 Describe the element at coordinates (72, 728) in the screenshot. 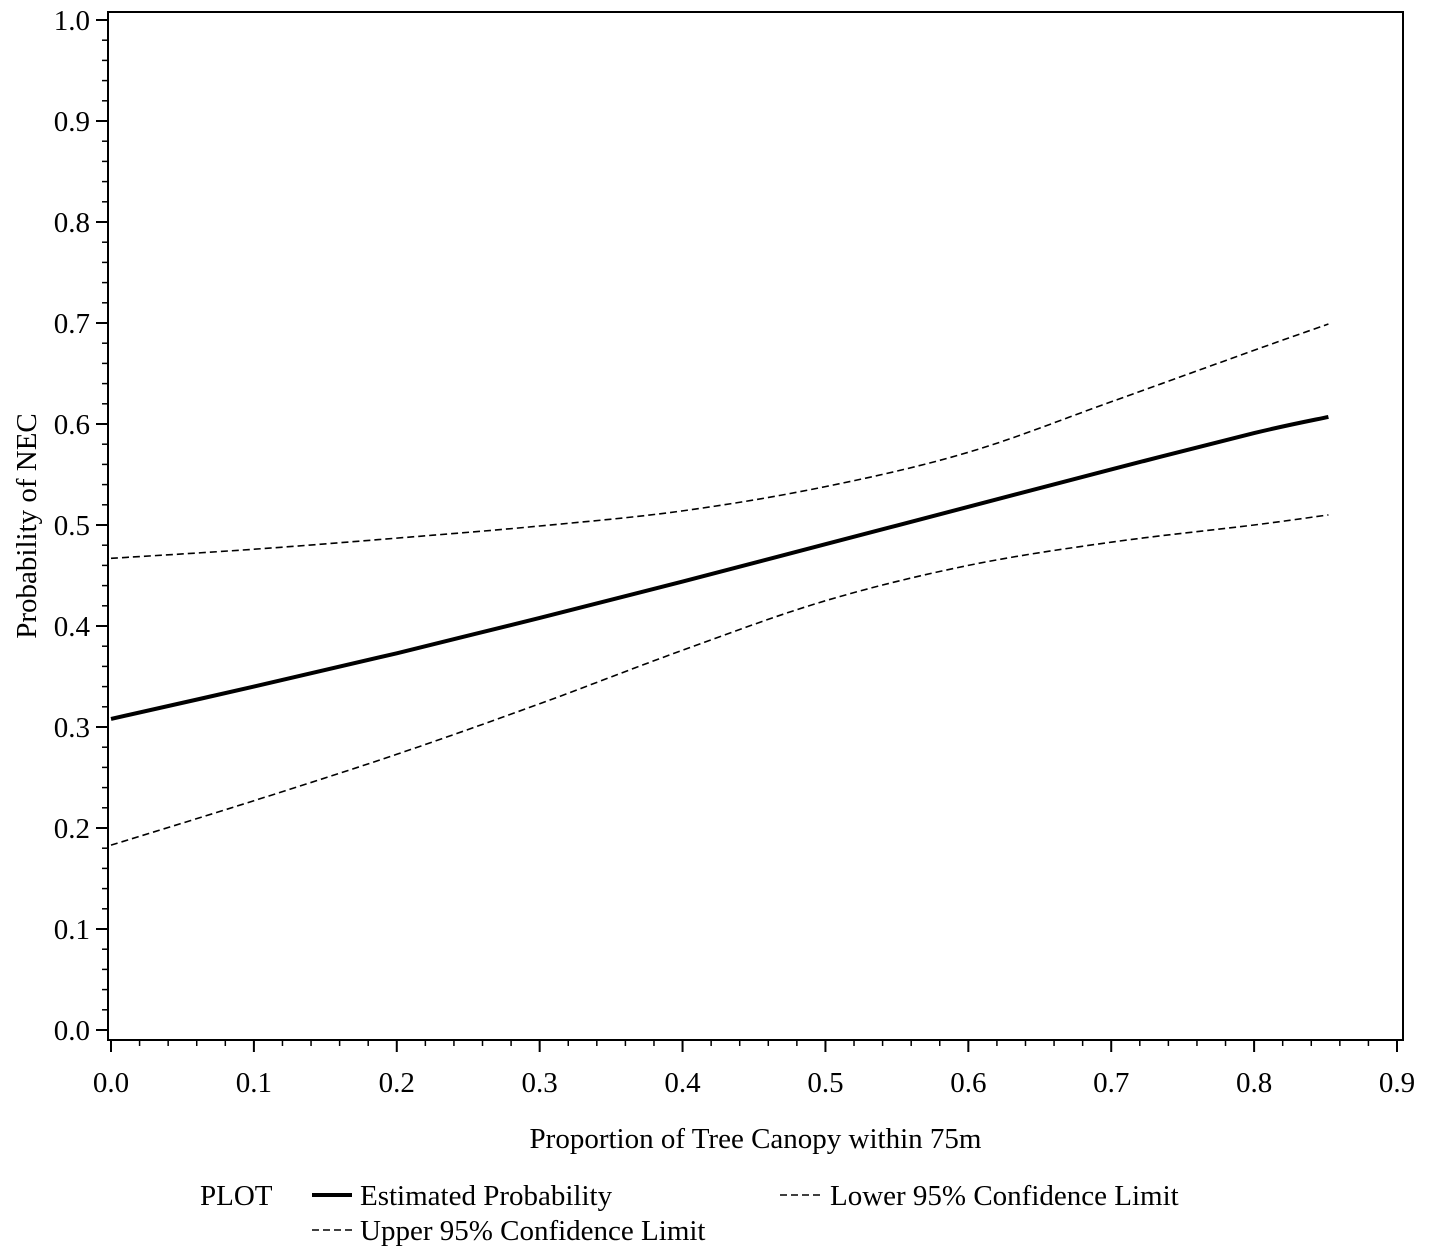

I see `y-tick-label: 0.3` at that location.